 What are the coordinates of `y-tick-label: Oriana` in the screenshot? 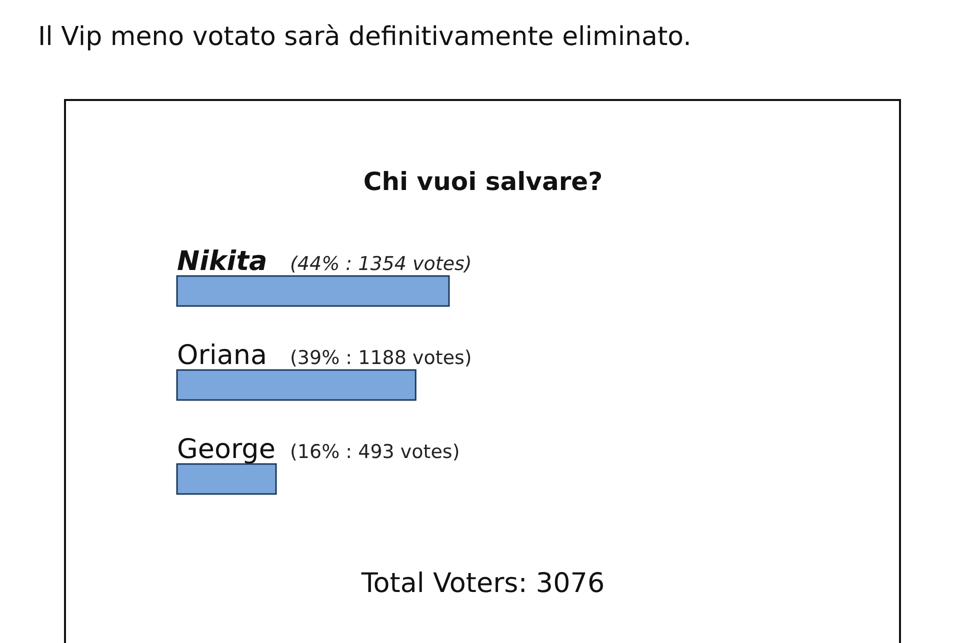 It's located at (222, 355).